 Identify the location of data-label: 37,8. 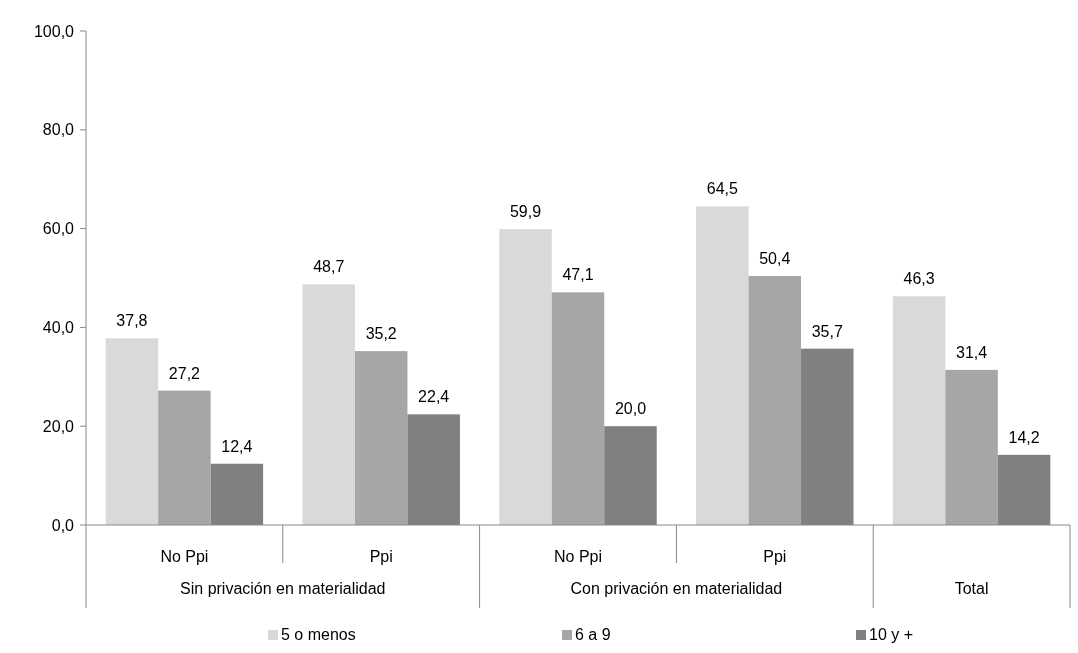
(132, 321).